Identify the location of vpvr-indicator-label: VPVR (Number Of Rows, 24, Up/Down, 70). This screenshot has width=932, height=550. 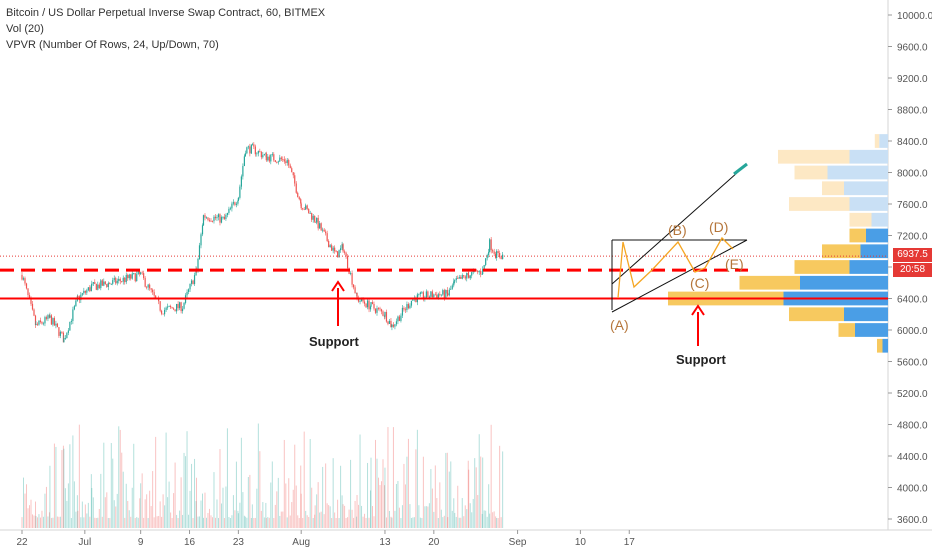
(112, 45).